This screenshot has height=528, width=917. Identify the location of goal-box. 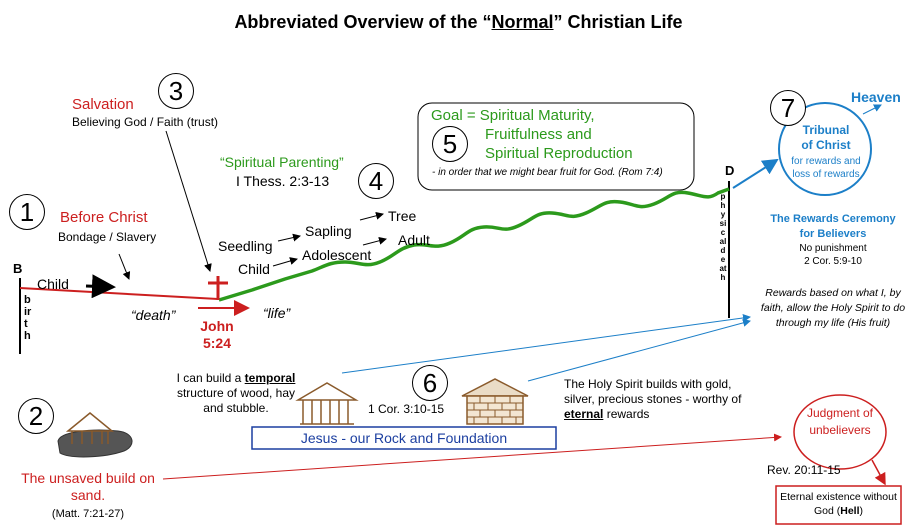
(556, 146).